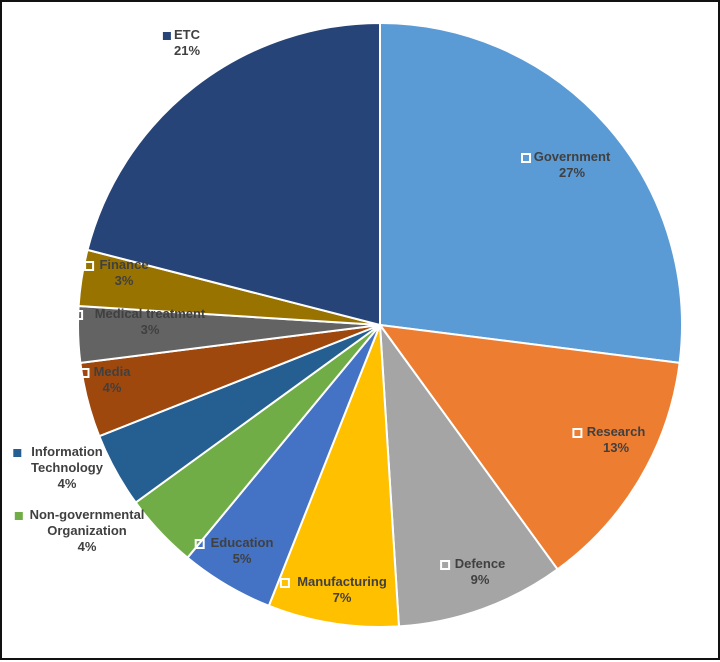 The height and width of the screenshot is (662, 720). I want to click on legend-marker-government, so click(526, 158).